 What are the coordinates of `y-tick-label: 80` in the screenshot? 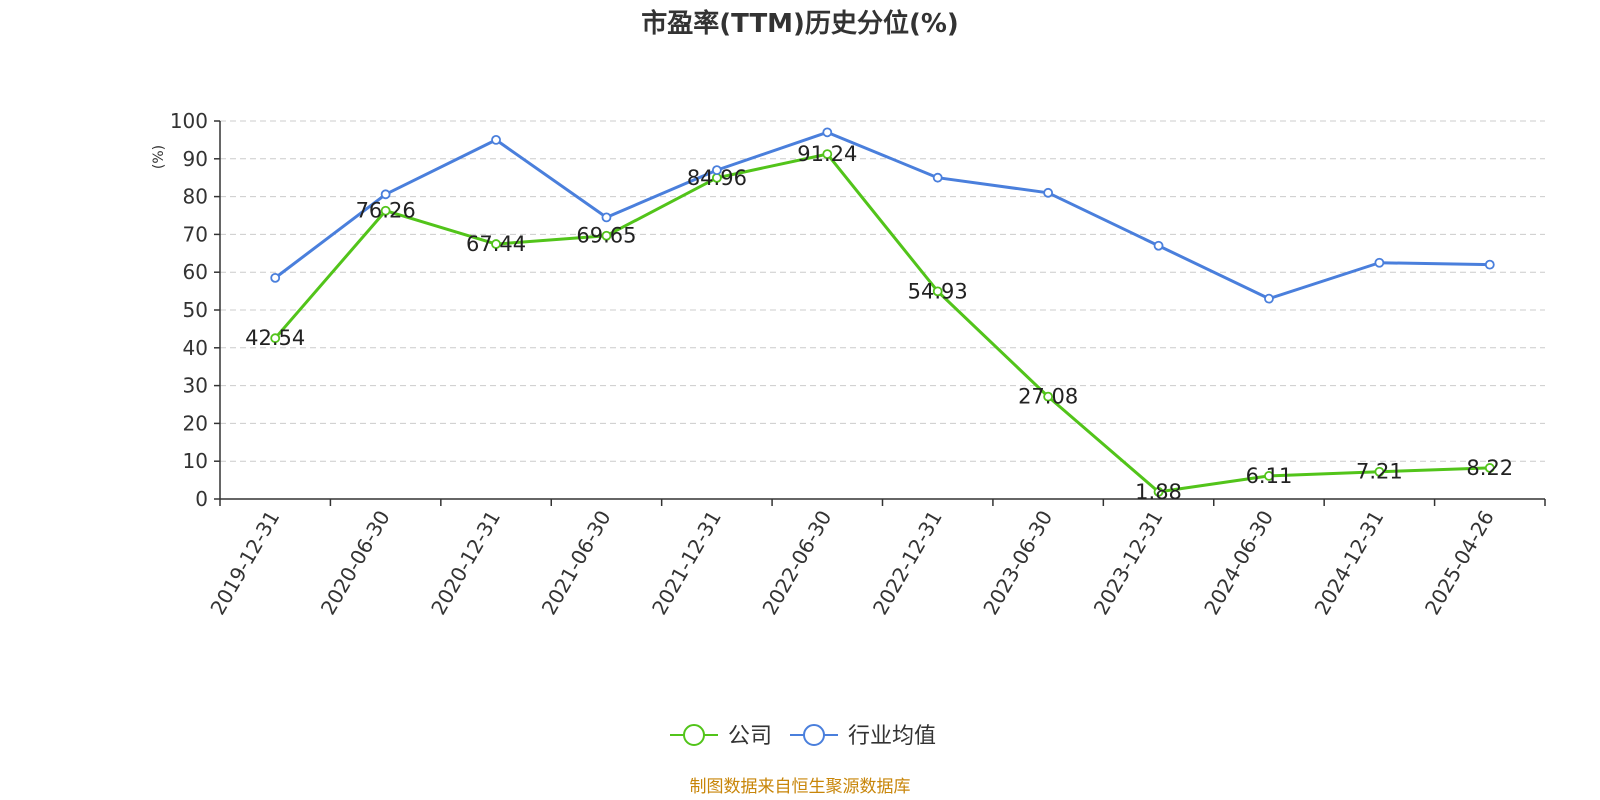 It's located at (195, 197).